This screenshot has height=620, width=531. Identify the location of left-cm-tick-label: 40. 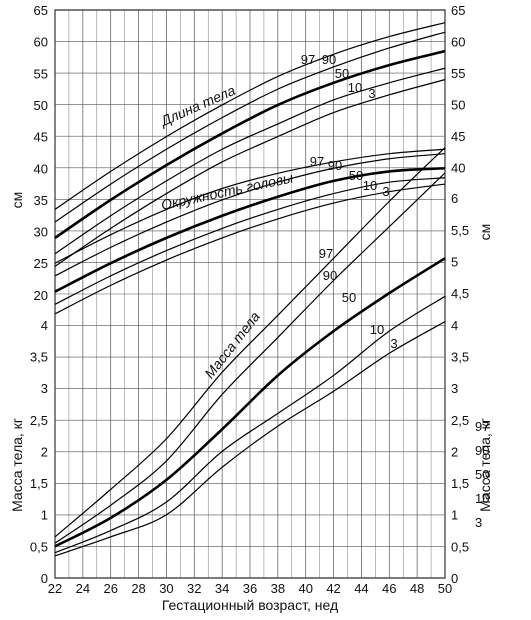
(41, 168).